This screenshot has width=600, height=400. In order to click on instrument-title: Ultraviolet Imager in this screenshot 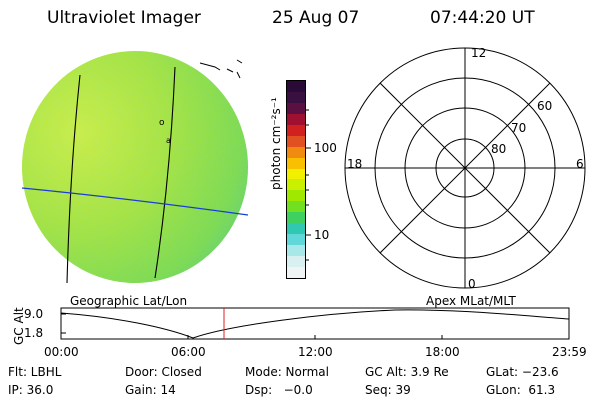, I will do `click(124, 18)`.